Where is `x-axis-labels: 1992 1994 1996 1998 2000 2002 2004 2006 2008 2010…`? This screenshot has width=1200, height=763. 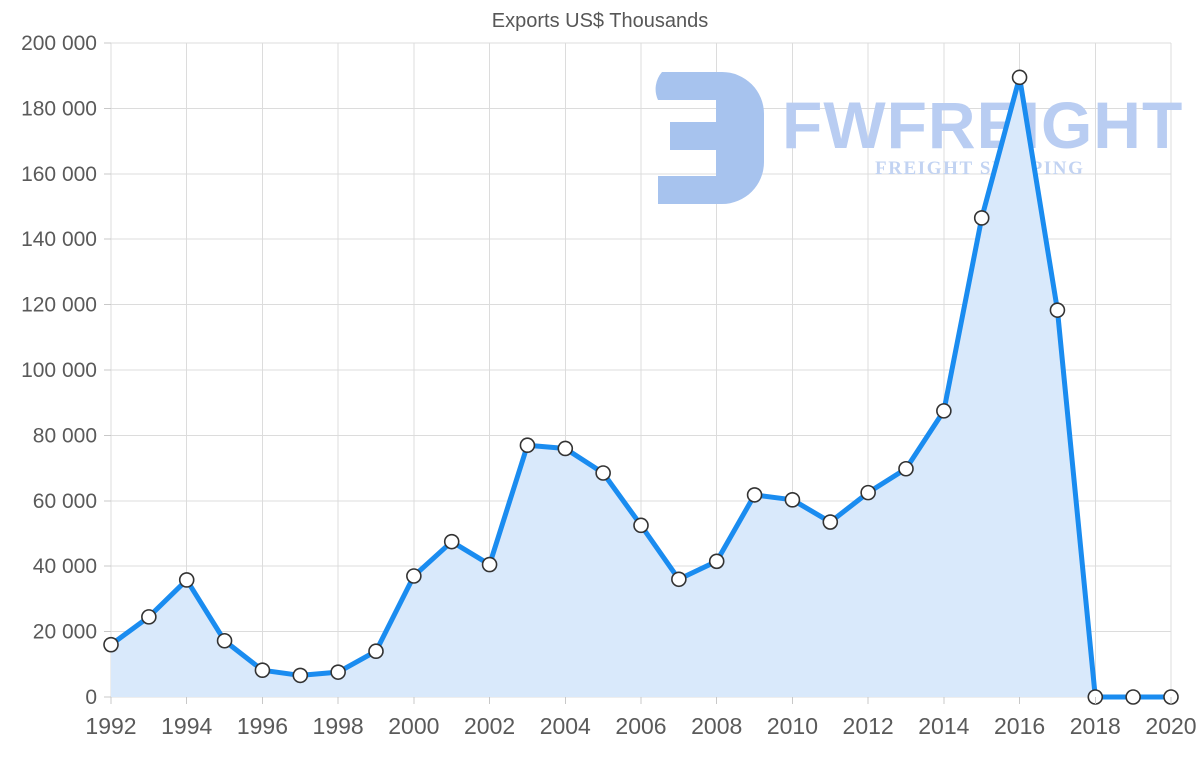
x-axis-labels: 1992 1994 1996 1998 2000 2002 2004 2006 2008 2010… is located at coordinates (640, 726).